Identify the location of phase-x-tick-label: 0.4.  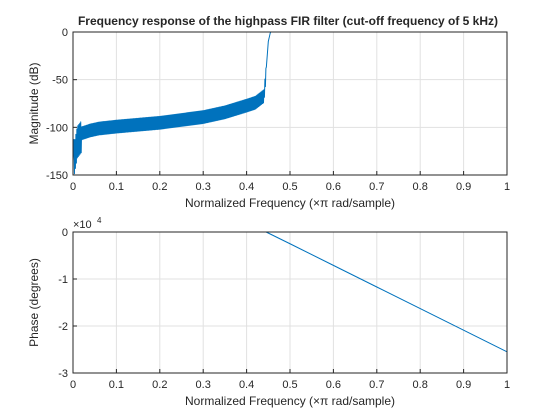
(246, 385).